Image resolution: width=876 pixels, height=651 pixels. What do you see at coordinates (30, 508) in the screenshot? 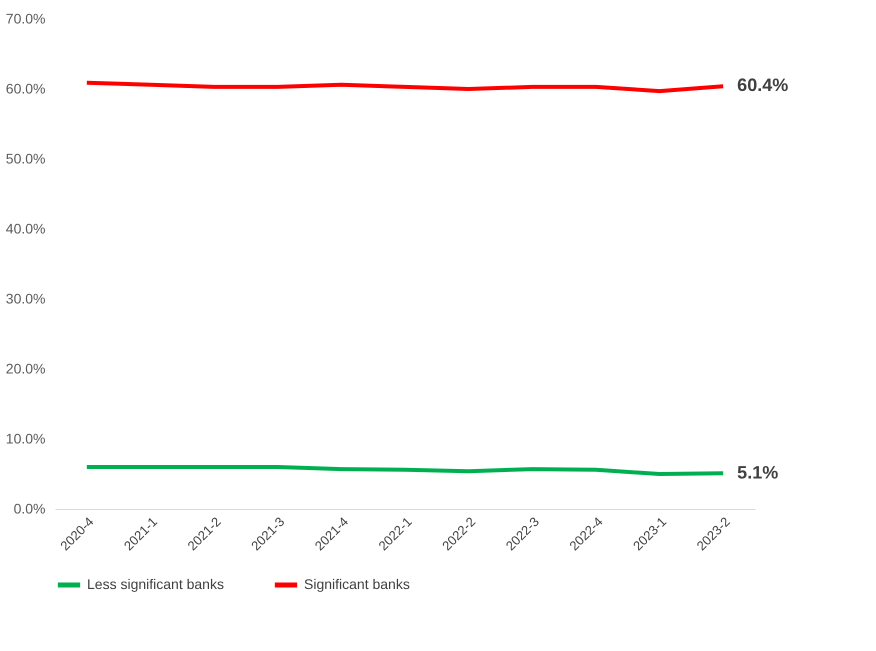
I see `y-tick-label: 0.0%` at bounding box center [30, 508].